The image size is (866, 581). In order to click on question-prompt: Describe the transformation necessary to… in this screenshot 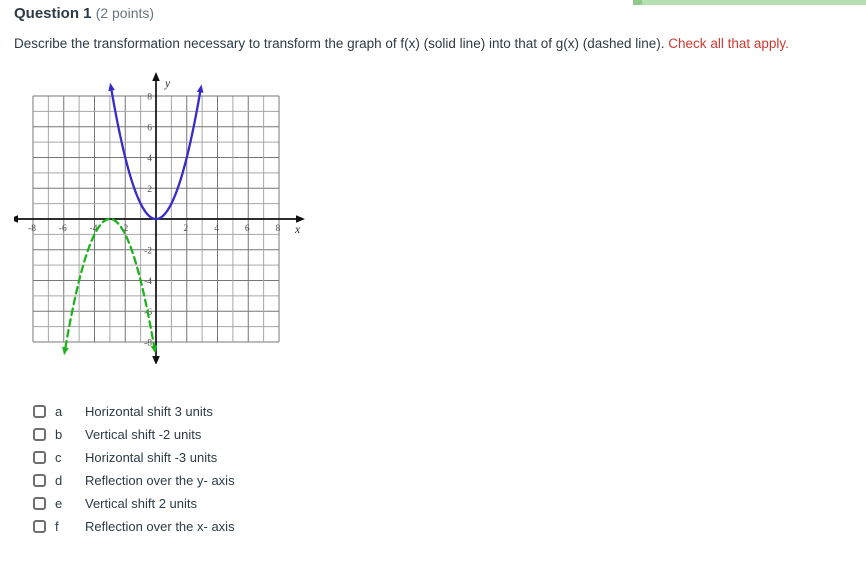, I will do `click(401, 43)`.